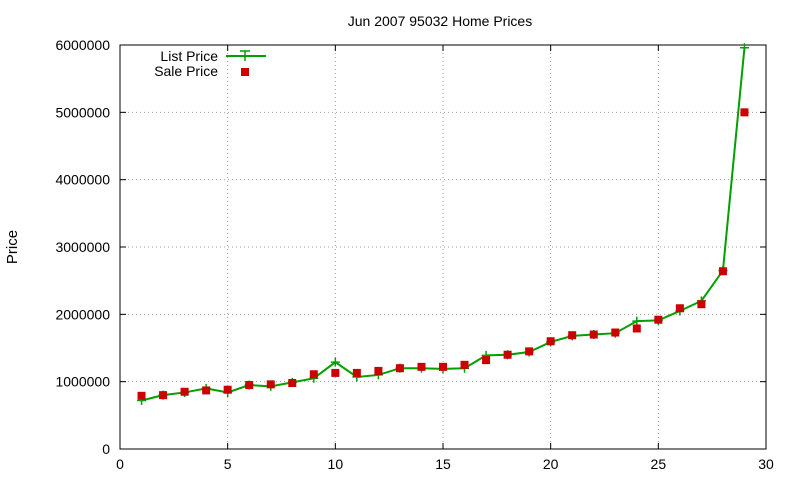  I want to click on y-tick-label: 4000000, so click(82, 180).